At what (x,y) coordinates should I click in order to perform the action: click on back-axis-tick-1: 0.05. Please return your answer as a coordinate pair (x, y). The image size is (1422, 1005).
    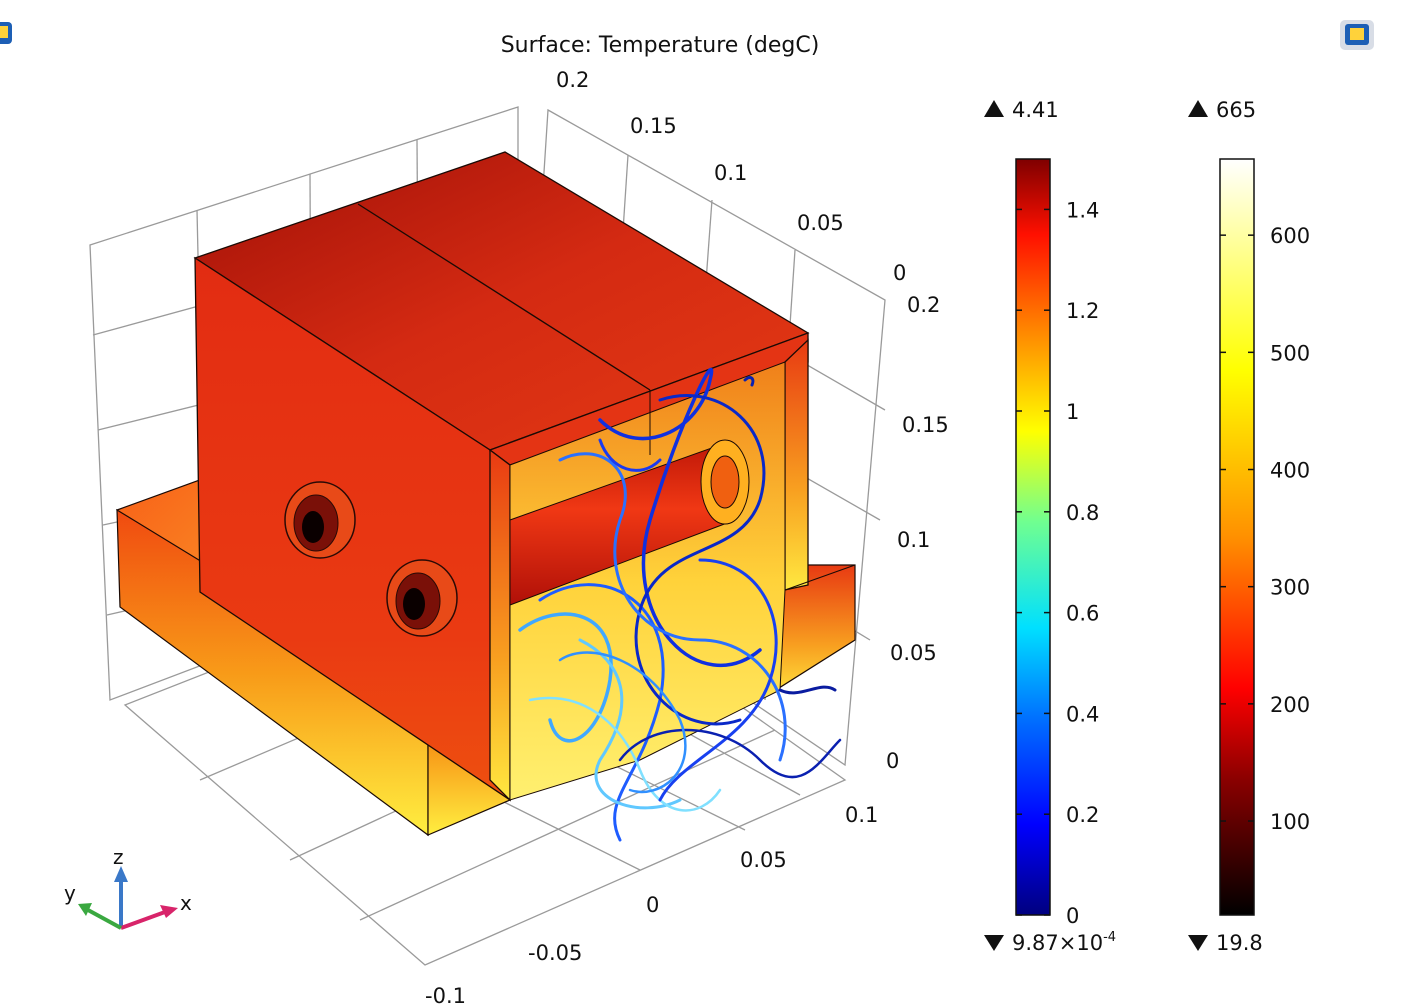
    Looking at the image, I should click on (820, 223).